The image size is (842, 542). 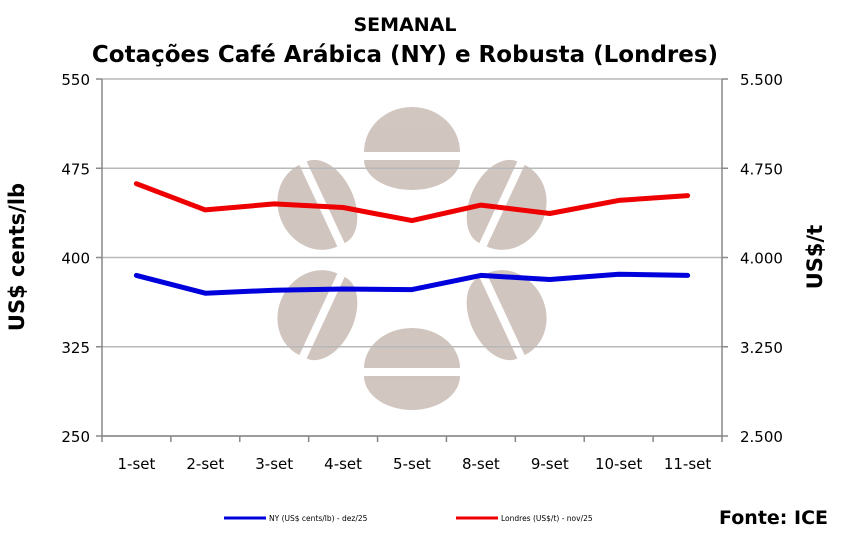 What do you see at coordinates (761, 259) in the screenshot?
I see `y-right-tick-label: 4.000` at bounding box center [761, 259].